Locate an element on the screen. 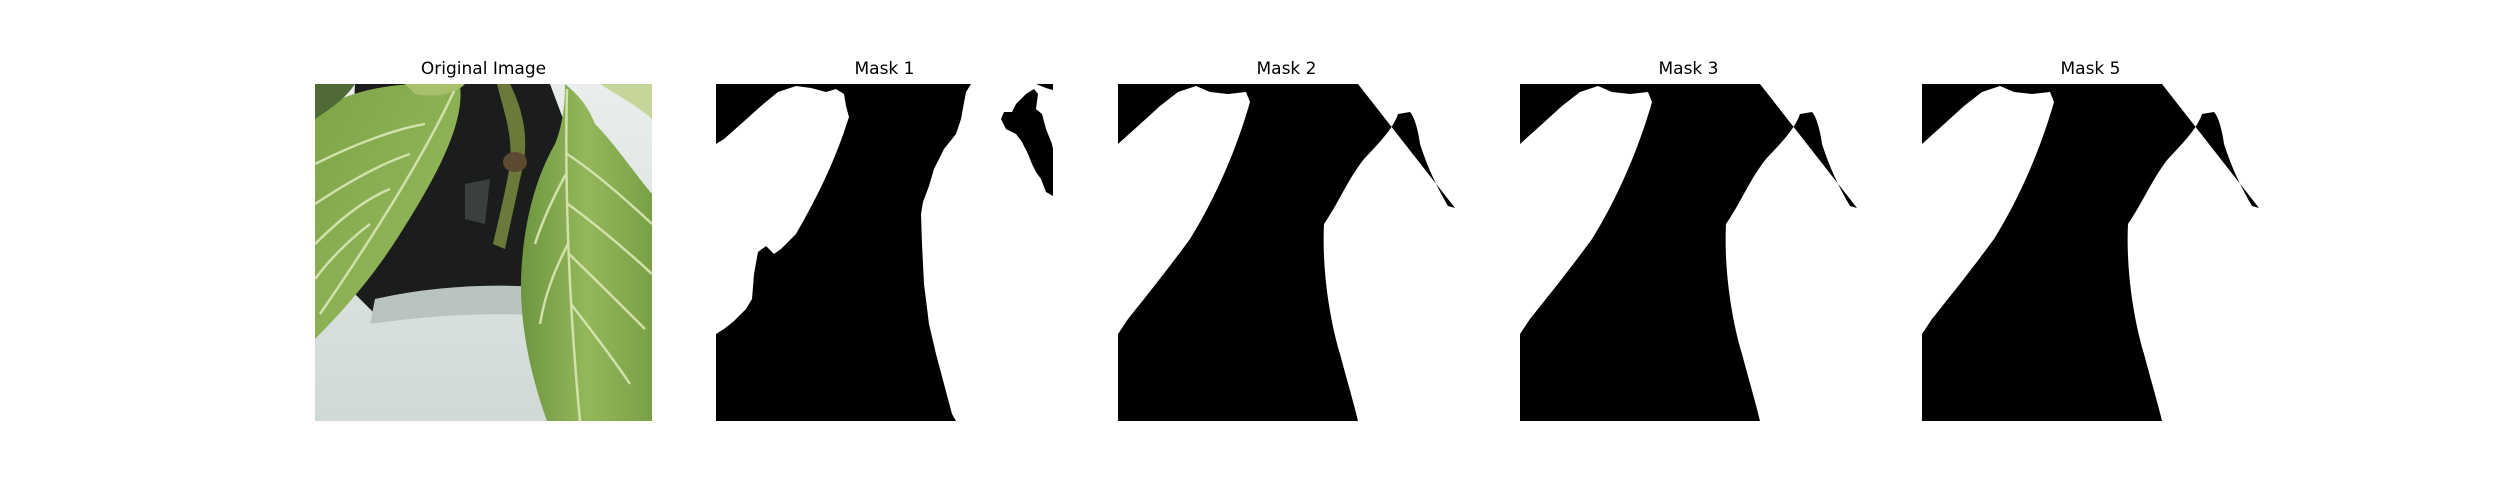 Image resolution: width=2500 pixels, height=500 pixels. mask-3-panel is located at coordinates (1688, 252).